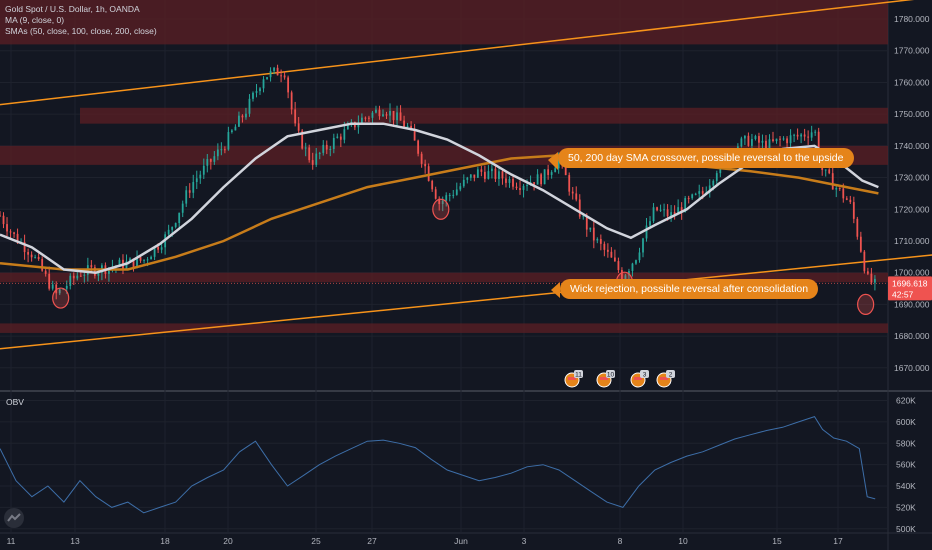 The width and height of the screenshot is (932, 550). I want to click on time-tick-label: 8, so click(620, 541).